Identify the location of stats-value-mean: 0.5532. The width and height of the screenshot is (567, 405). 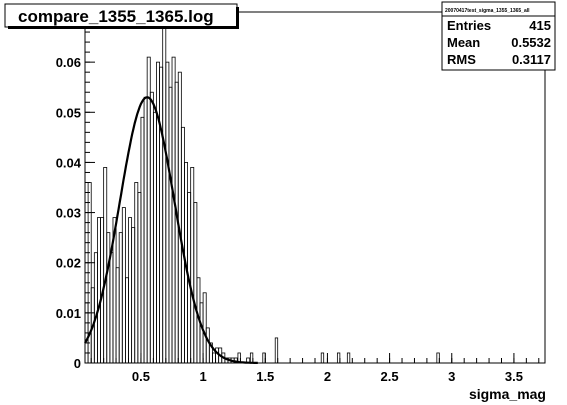
(531, 42).